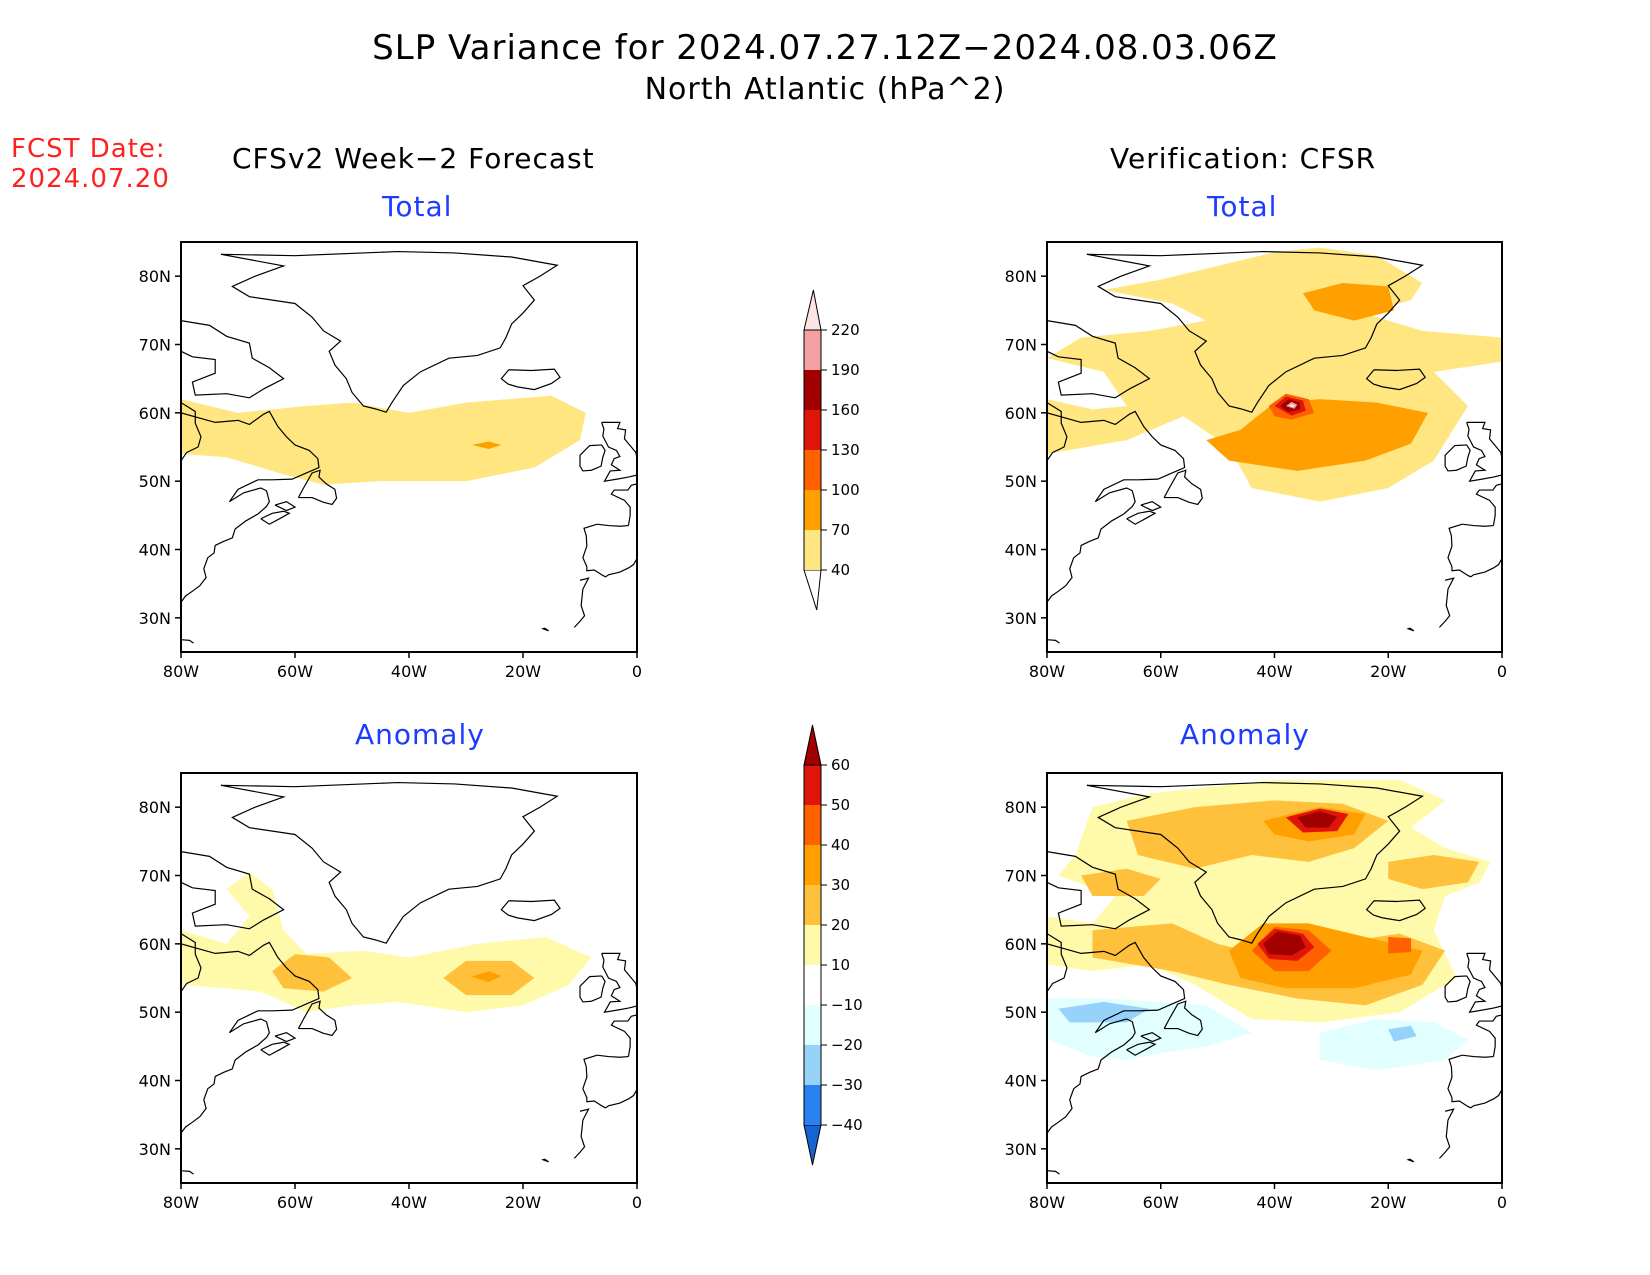 This screenshot has height=1275, width=1650. What do you see at coordinates (840, 530) in the screenshot?
I see `colorbar-total-label: 70` at bounding box center [840, 530].